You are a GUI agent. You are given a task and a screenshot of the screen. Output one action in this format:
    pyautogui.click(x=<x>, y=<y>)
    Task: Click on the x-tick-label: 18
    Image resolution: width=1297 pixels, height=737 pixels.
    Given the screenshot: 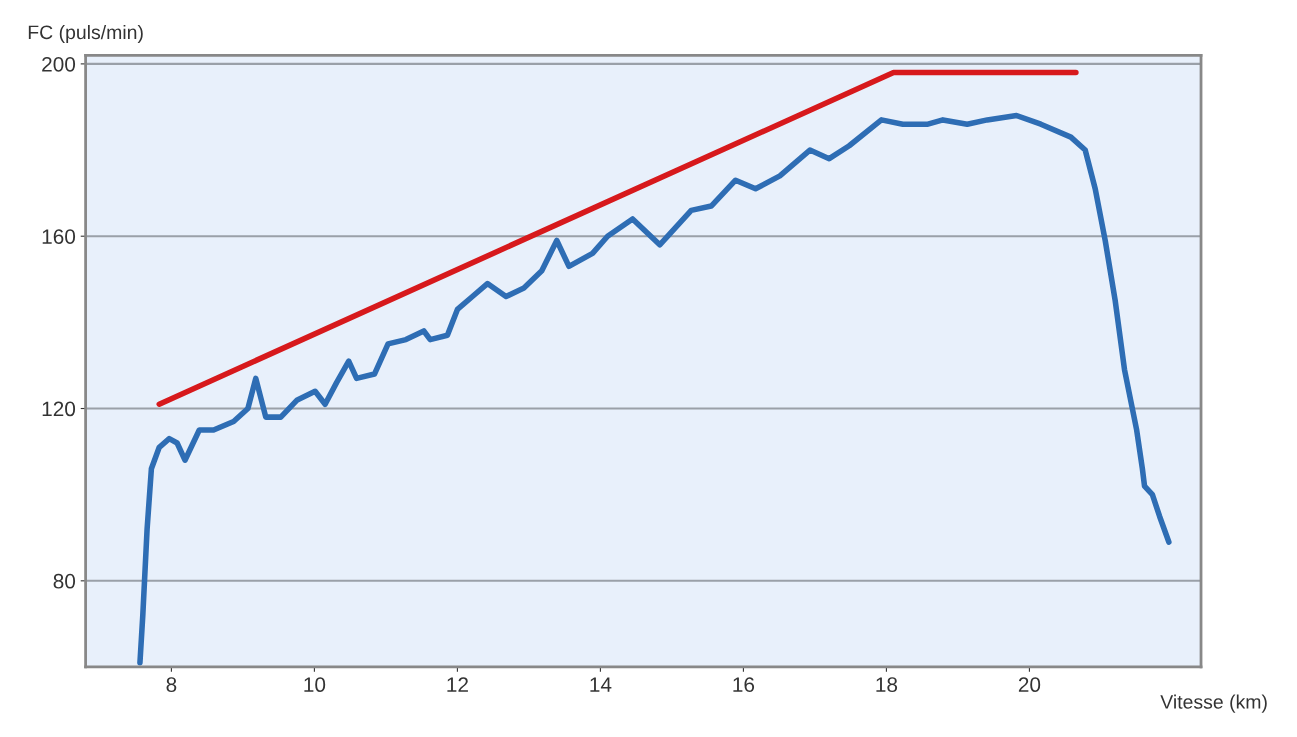 What is the action you would take?
    pyautogui.click(x=887, y=685)
    